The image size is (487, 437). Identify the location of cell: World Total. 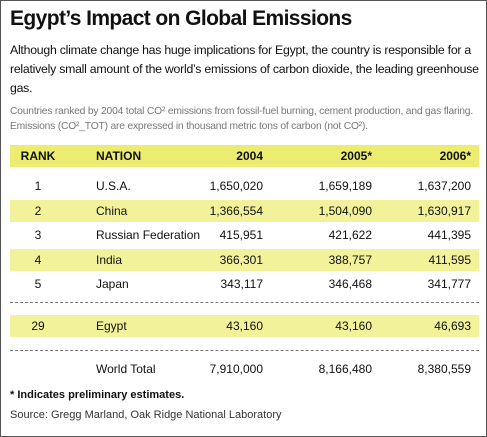
(126, 369).